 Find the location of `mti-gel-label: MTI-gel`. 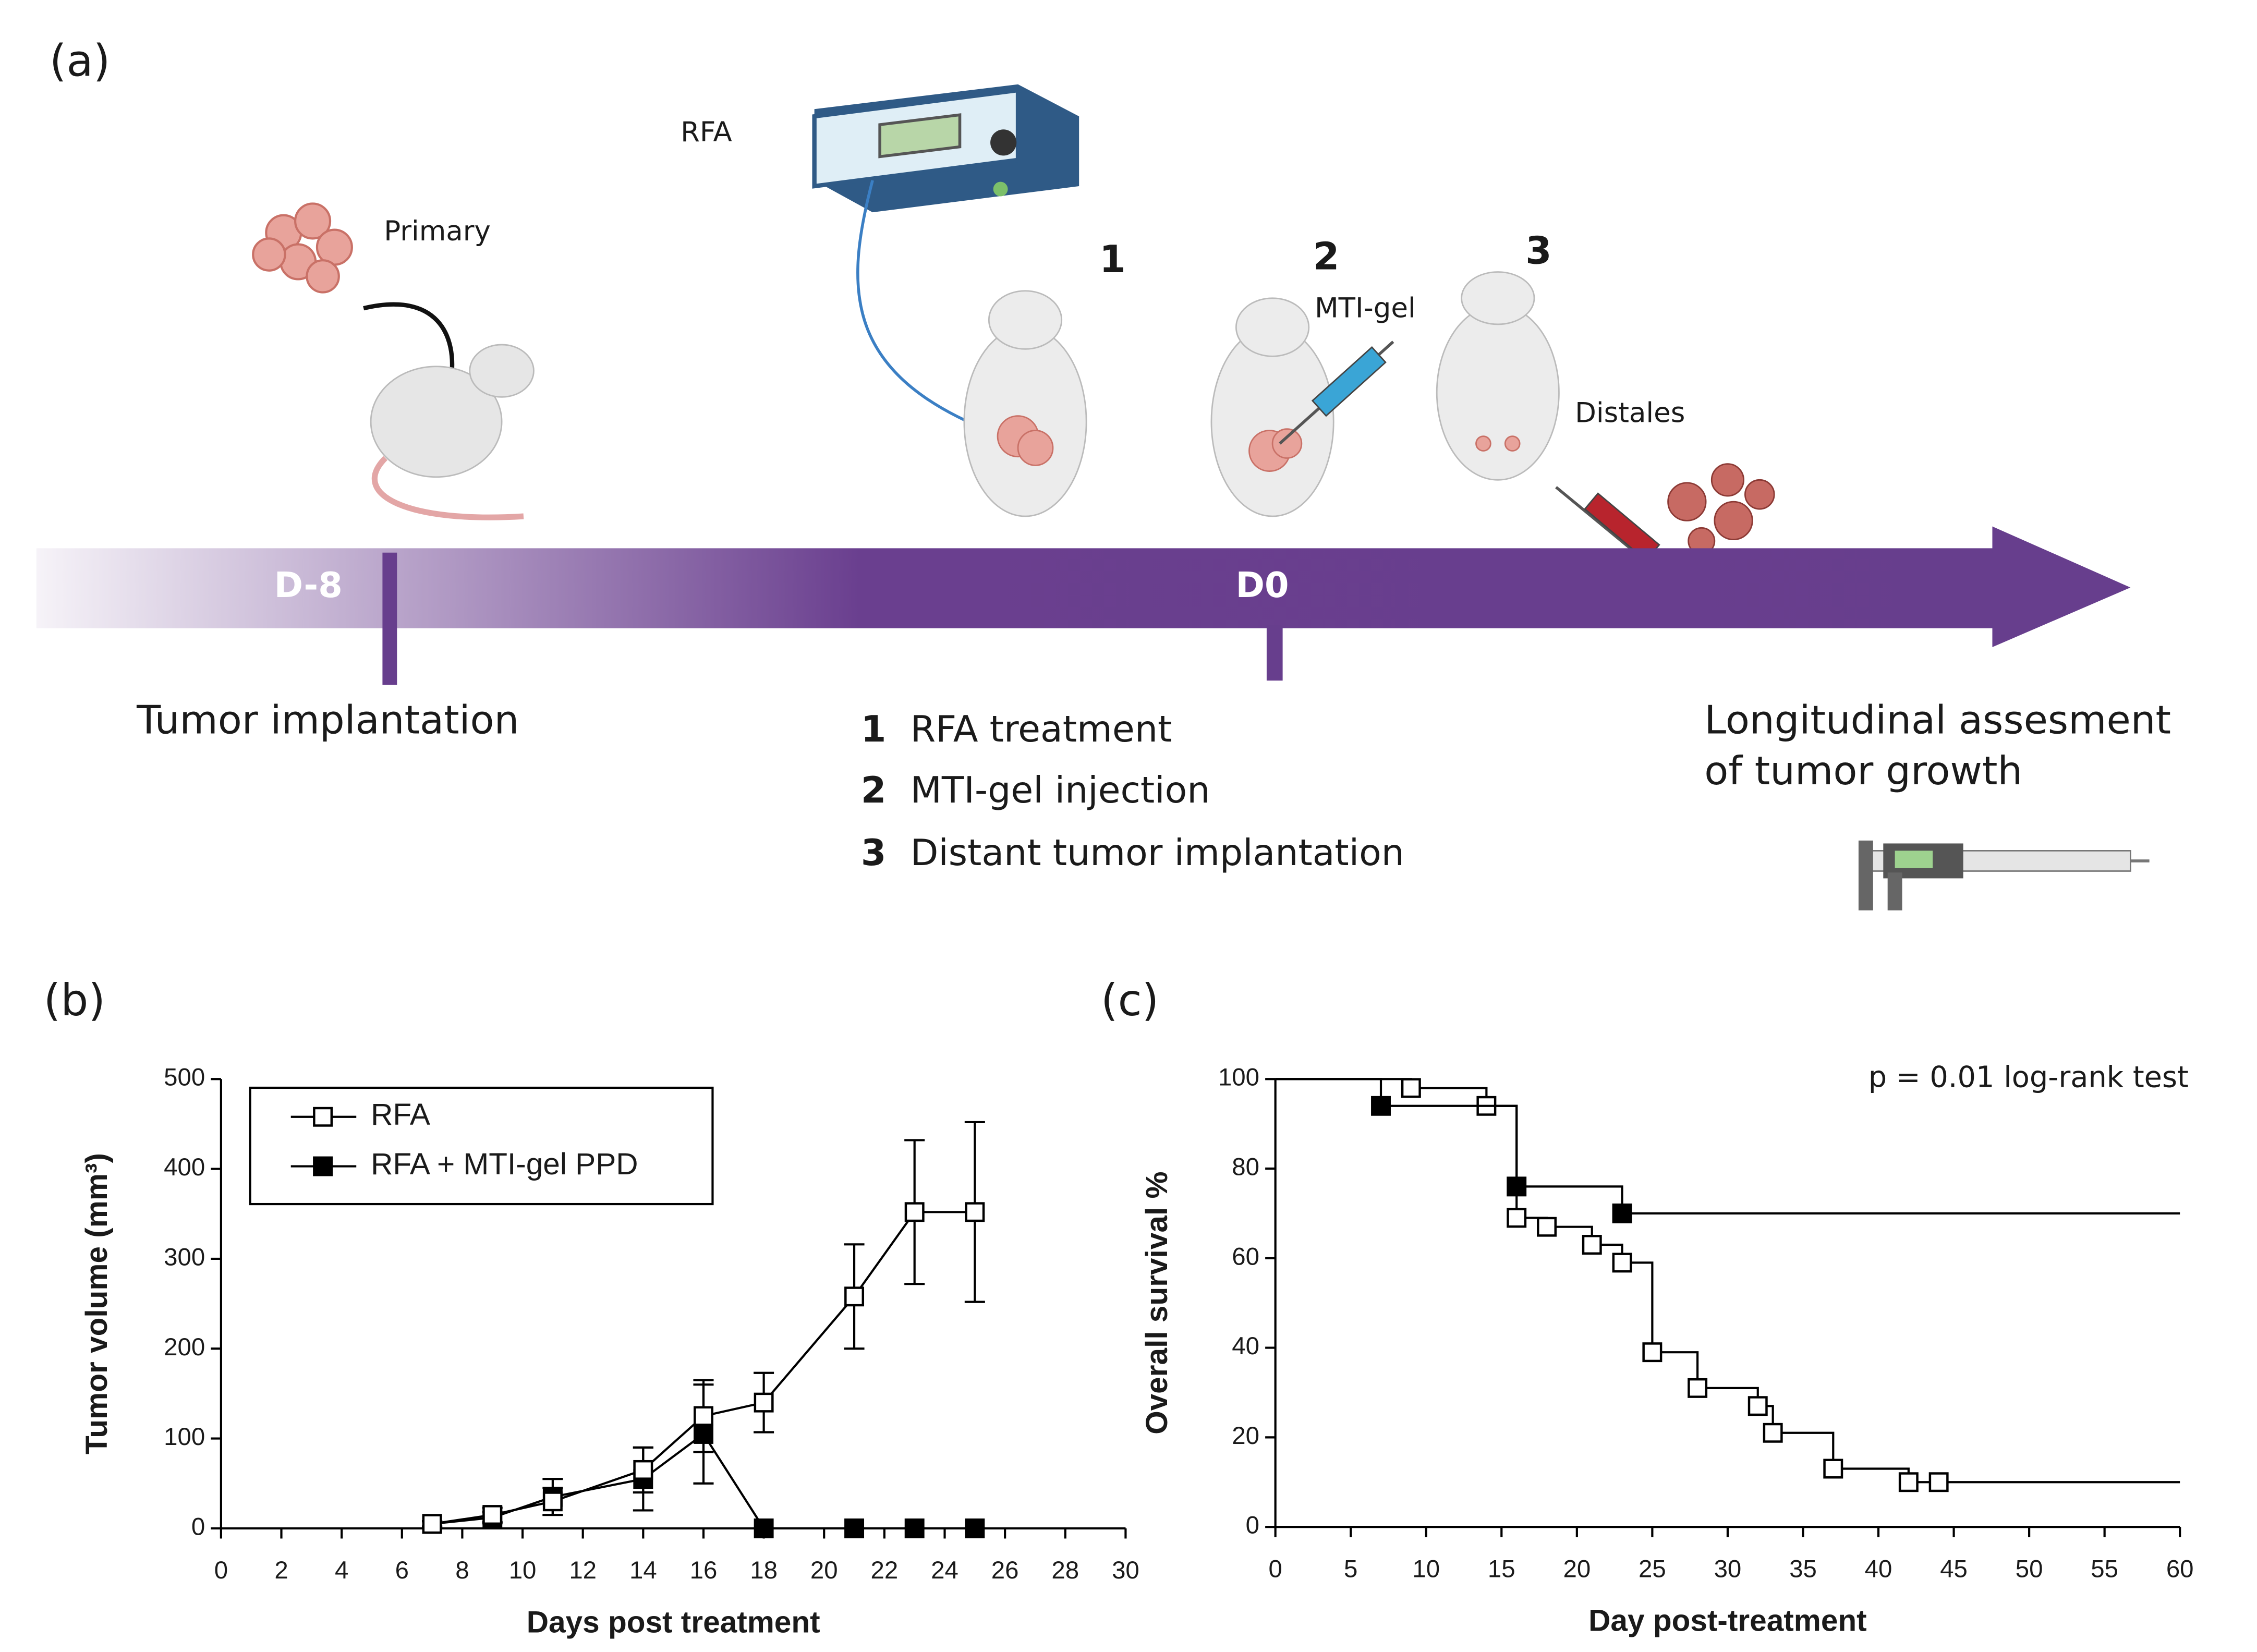

mti-gel-label: MTI-gel is located at coordinates (1365, 308).